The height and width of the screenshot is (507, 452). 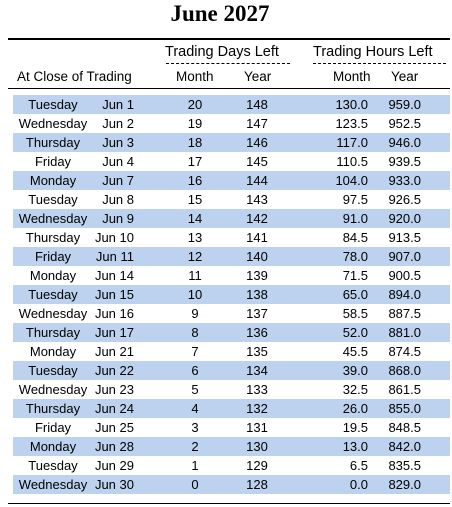 What do you see at coordinates (257, 427) in the screenshot?
I see `days-left-year-cell: 131` at bounding box center [257, 427].